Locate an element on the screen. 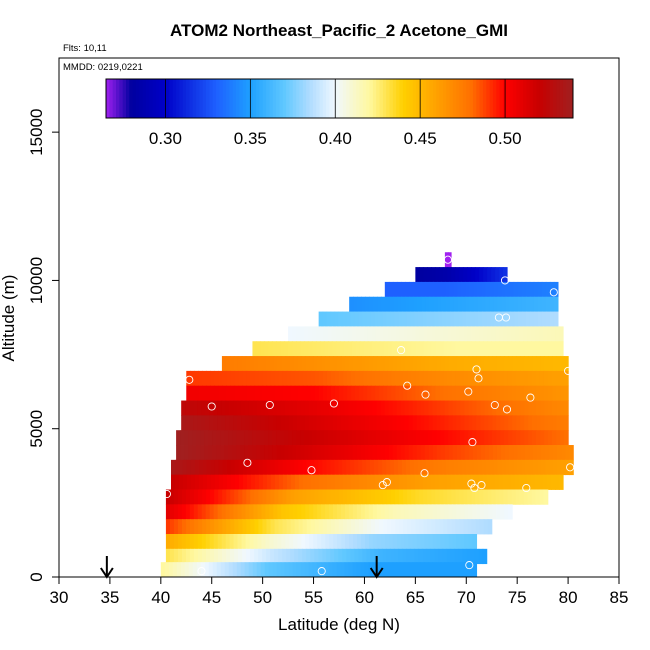 The image size is (650, 650). y-tick-label: 5000 is located at coordinates (36, 429).